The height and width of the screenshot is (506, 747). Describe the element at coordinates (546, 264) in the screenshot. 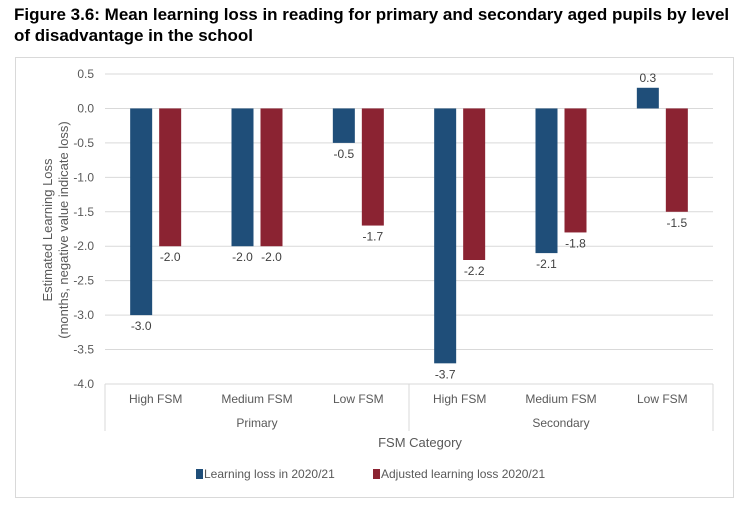

I see `data-label: -2.1` at that location.